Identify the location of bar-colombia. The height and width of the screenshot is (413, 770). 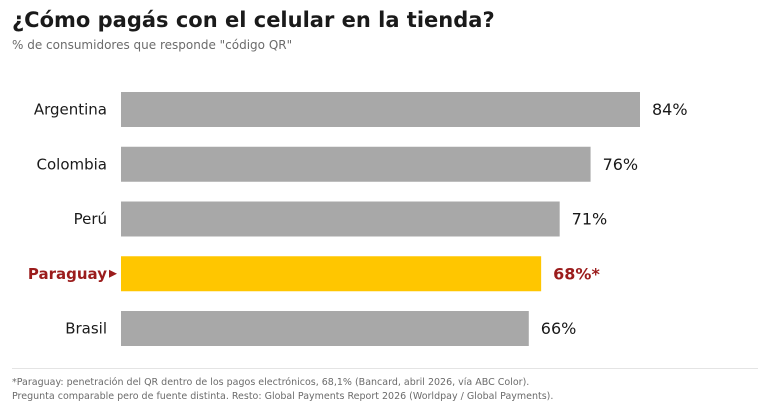
(356, 164).